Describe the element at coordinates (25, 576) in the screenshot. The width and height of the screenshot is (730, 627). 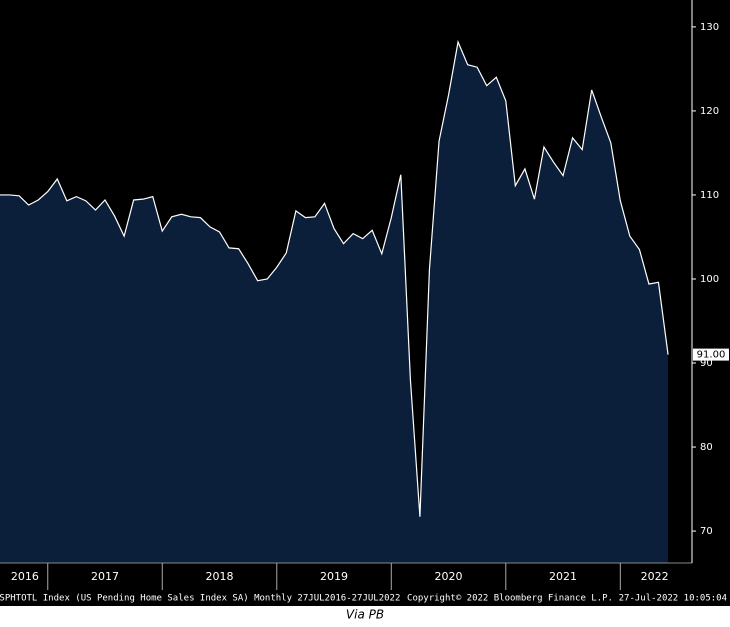
I see `x-tick-label: 2016` at that location.